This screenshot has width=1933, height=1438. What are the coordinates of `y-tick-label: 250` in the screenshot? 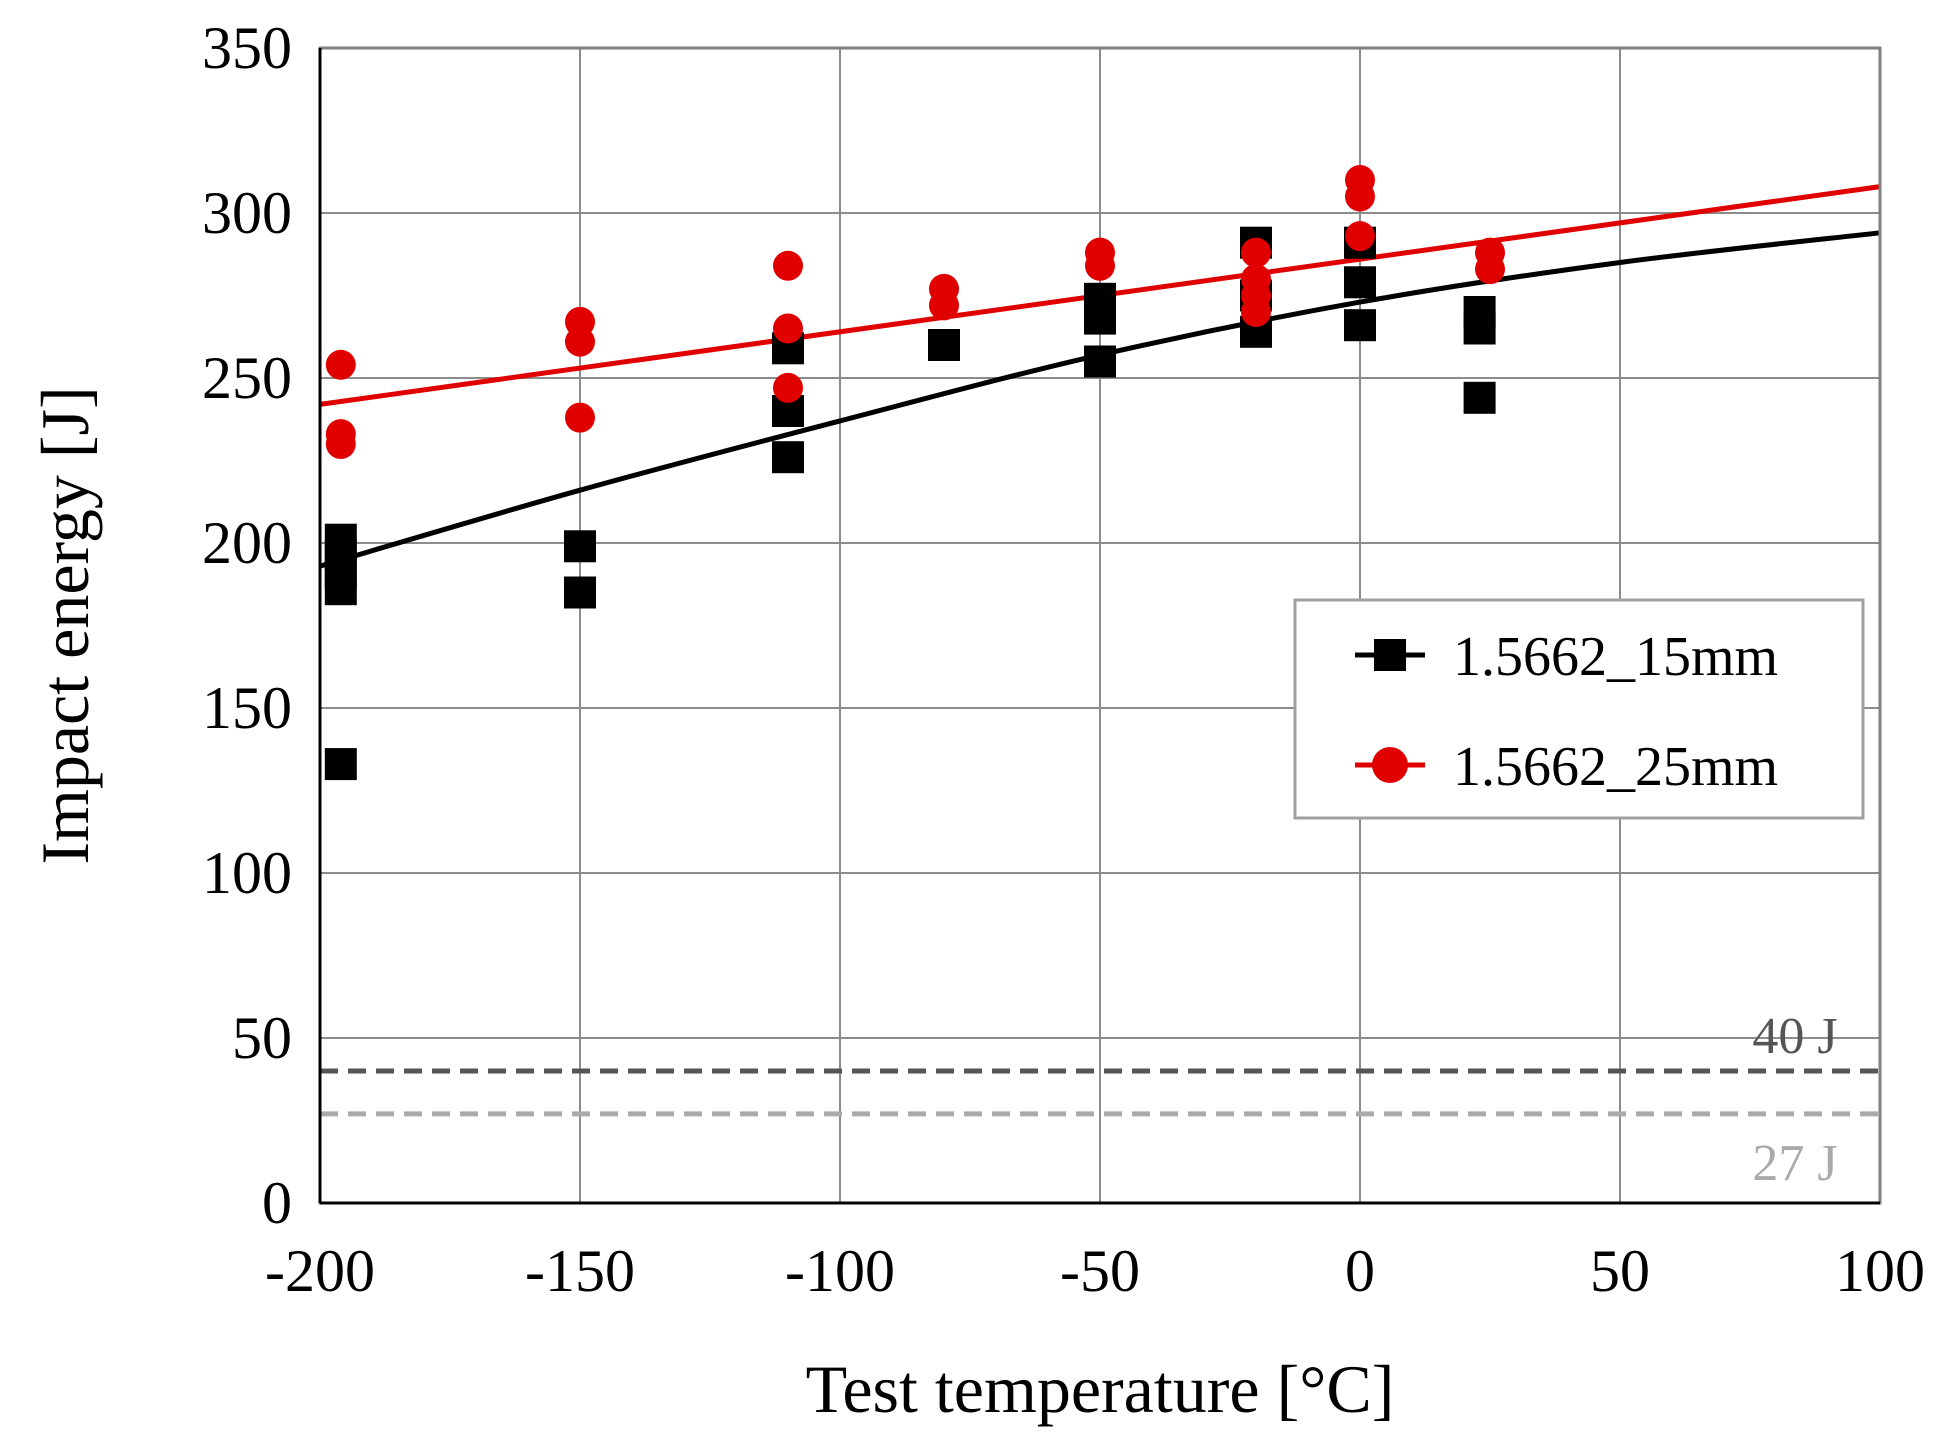 It's located at (247, 378).